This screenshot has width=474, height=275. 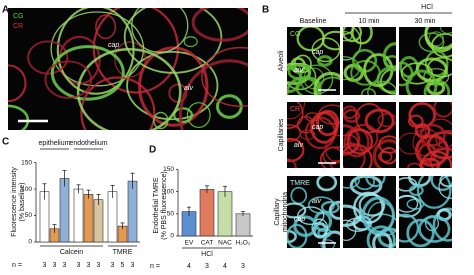 I want to click on n-value: 5, so click(x=123, y=265).